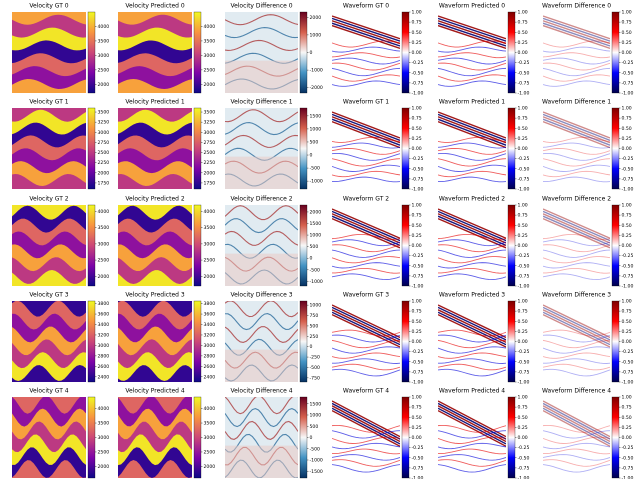  Describe the element at coordinates (472, 391) in the screenshot. I see `panel-title: Waveform Predicted 4` at that location.